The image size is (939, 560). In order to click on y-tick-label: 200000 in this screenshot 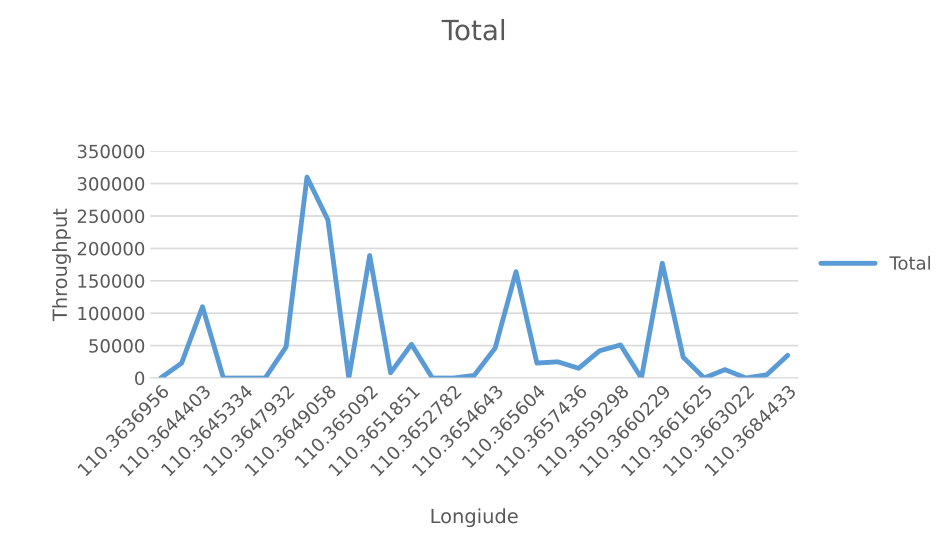, I will do `click(111, 249)`.